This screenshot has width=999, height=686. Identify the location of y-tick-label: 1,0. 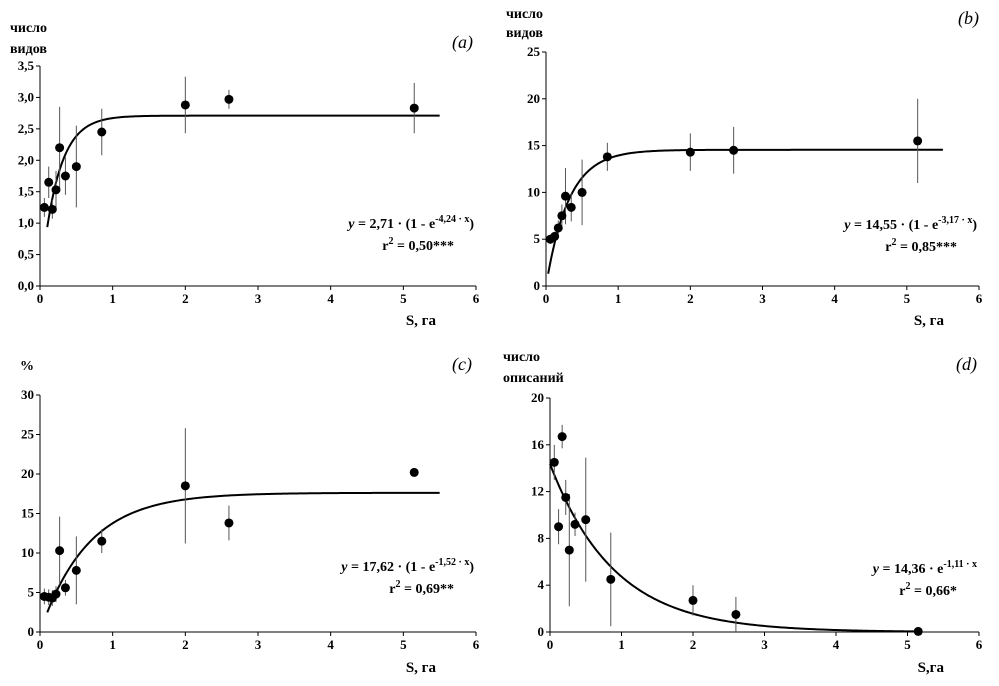
(26, 222).